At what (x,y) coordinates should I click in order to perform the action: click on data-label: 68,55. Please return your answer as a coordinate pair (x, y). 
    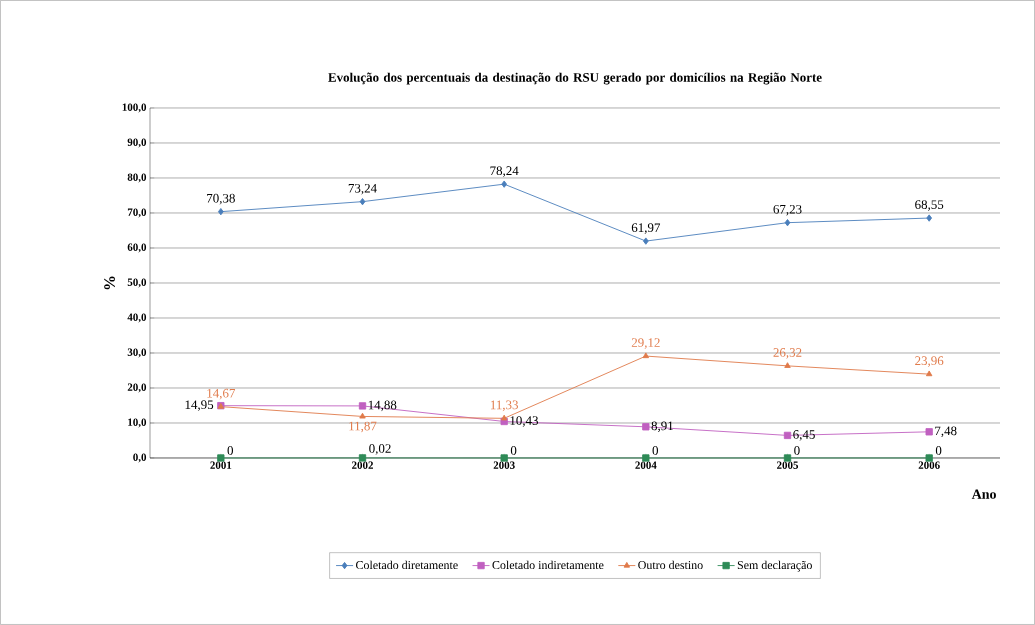
    Looking at the image, I should click on (929, 205).